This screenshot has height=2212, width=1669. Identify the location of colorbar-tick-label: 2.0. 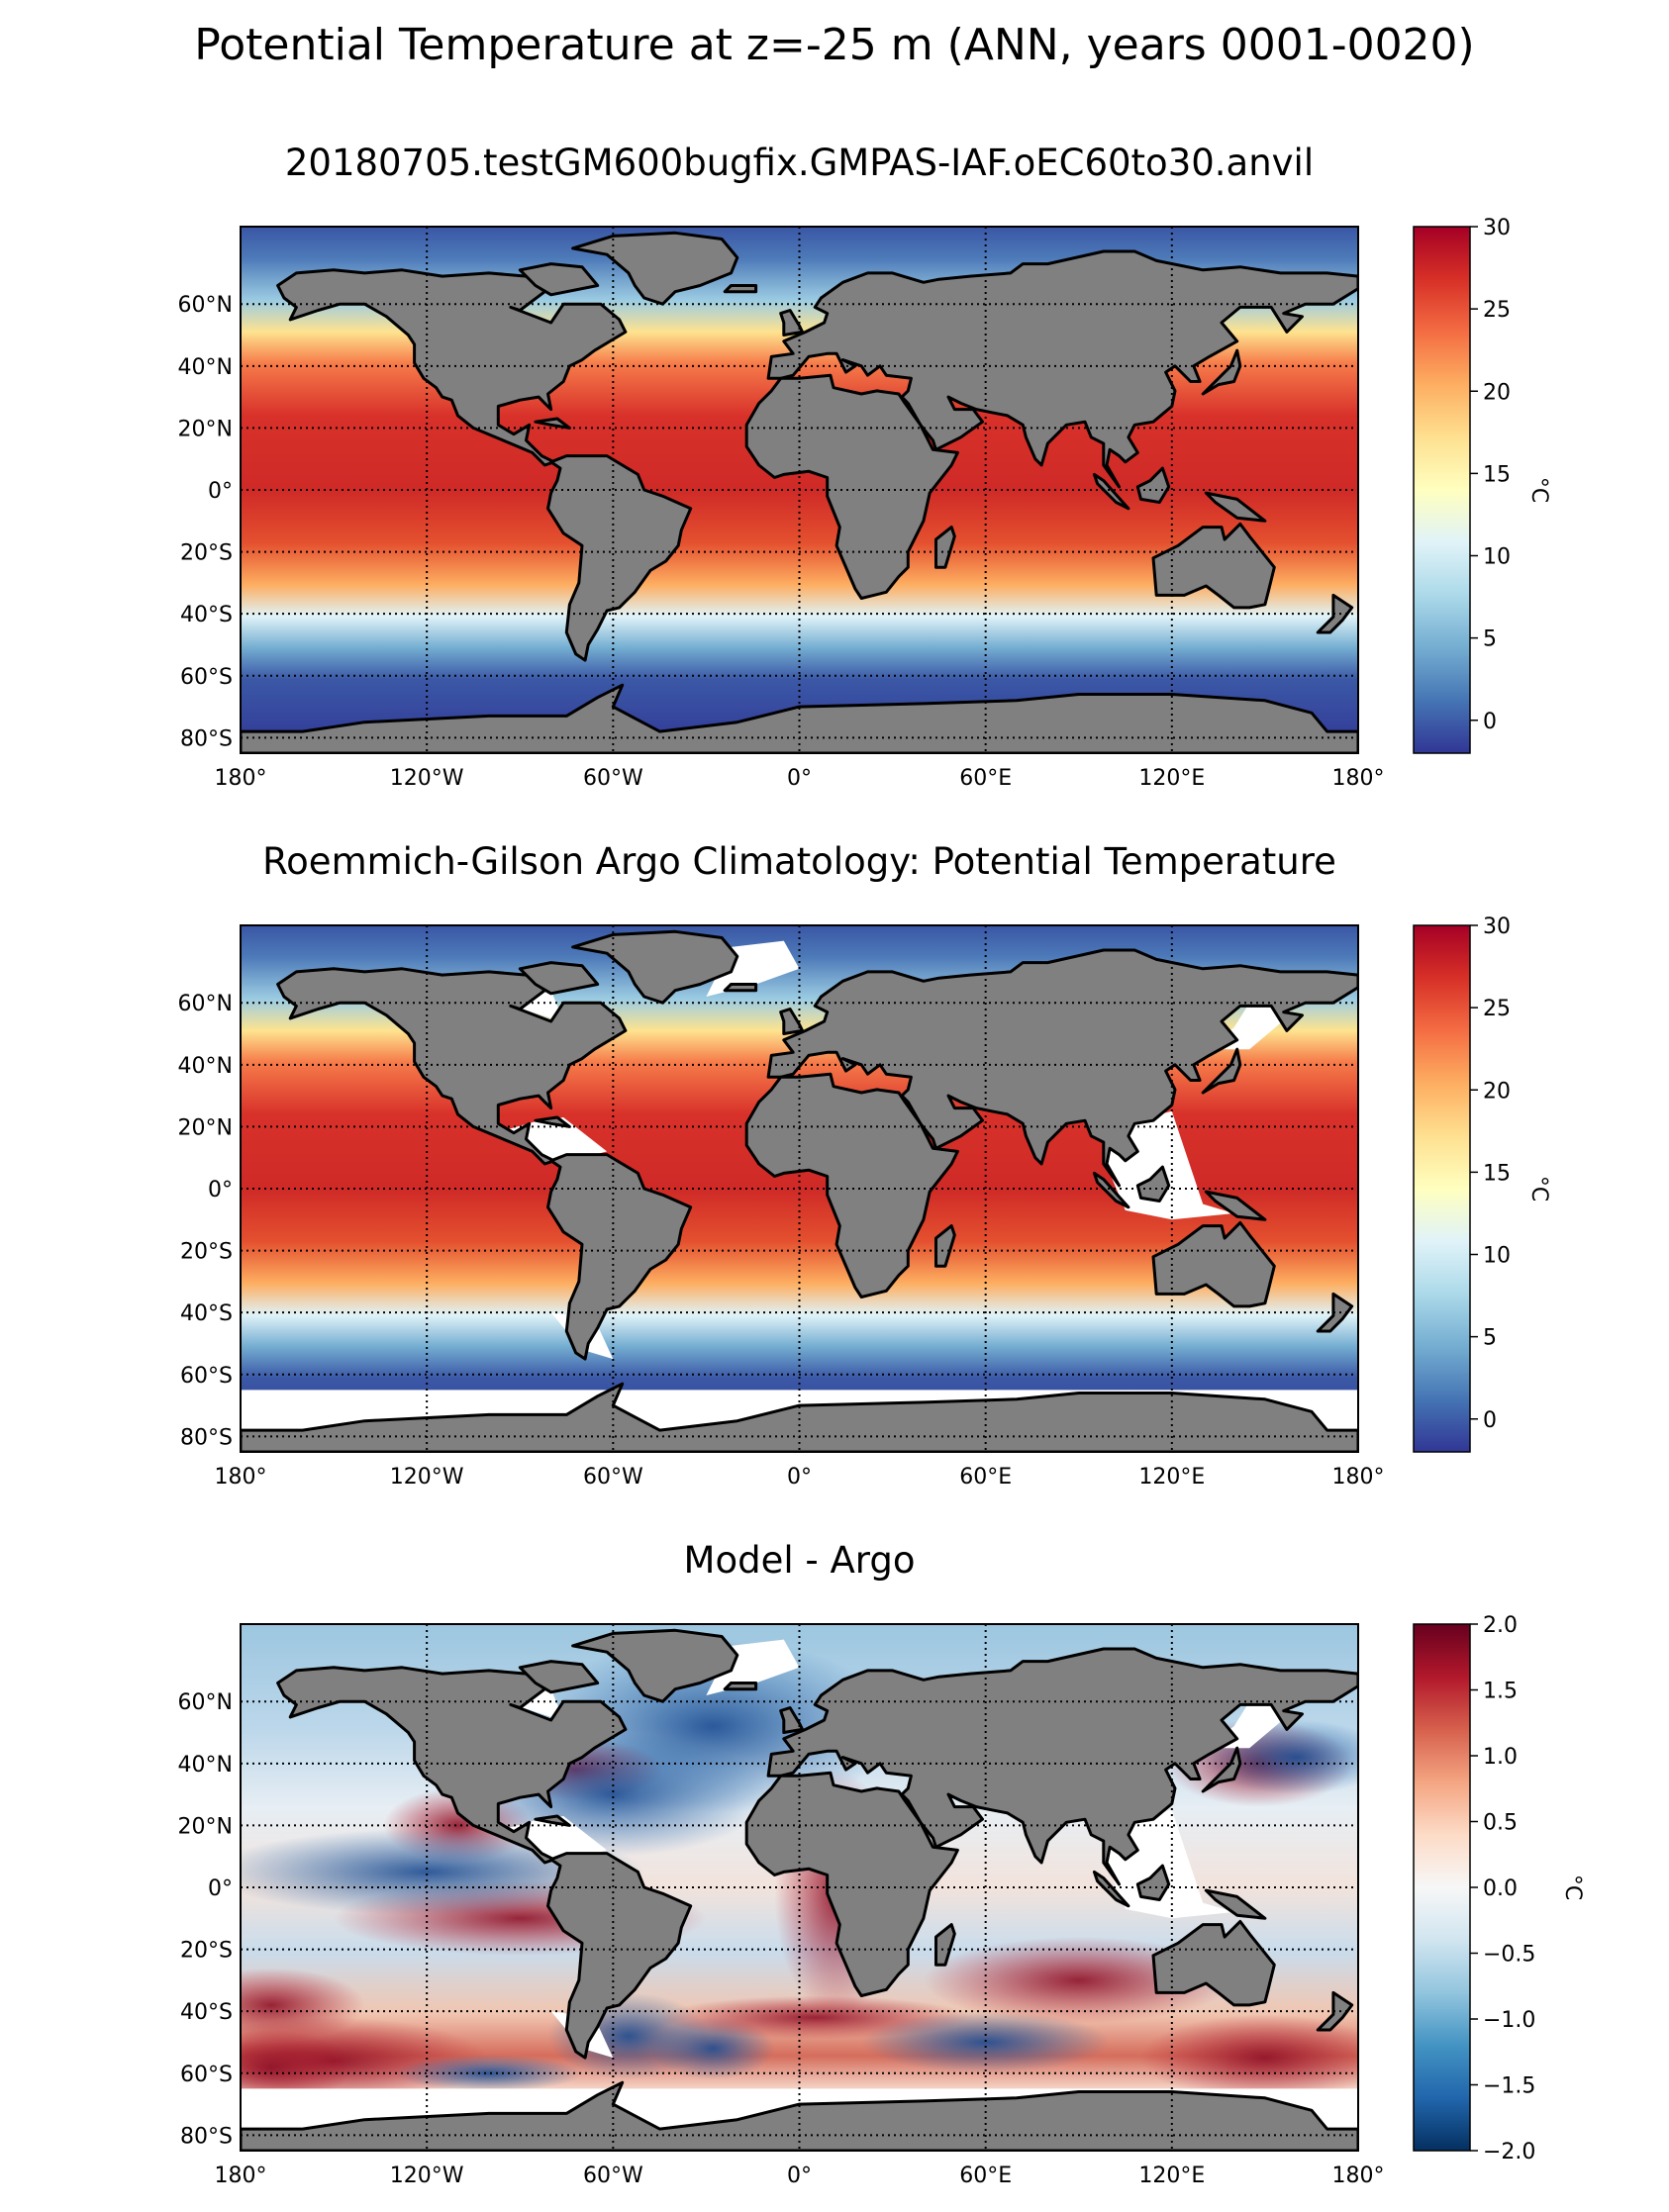
(1500, 1625).